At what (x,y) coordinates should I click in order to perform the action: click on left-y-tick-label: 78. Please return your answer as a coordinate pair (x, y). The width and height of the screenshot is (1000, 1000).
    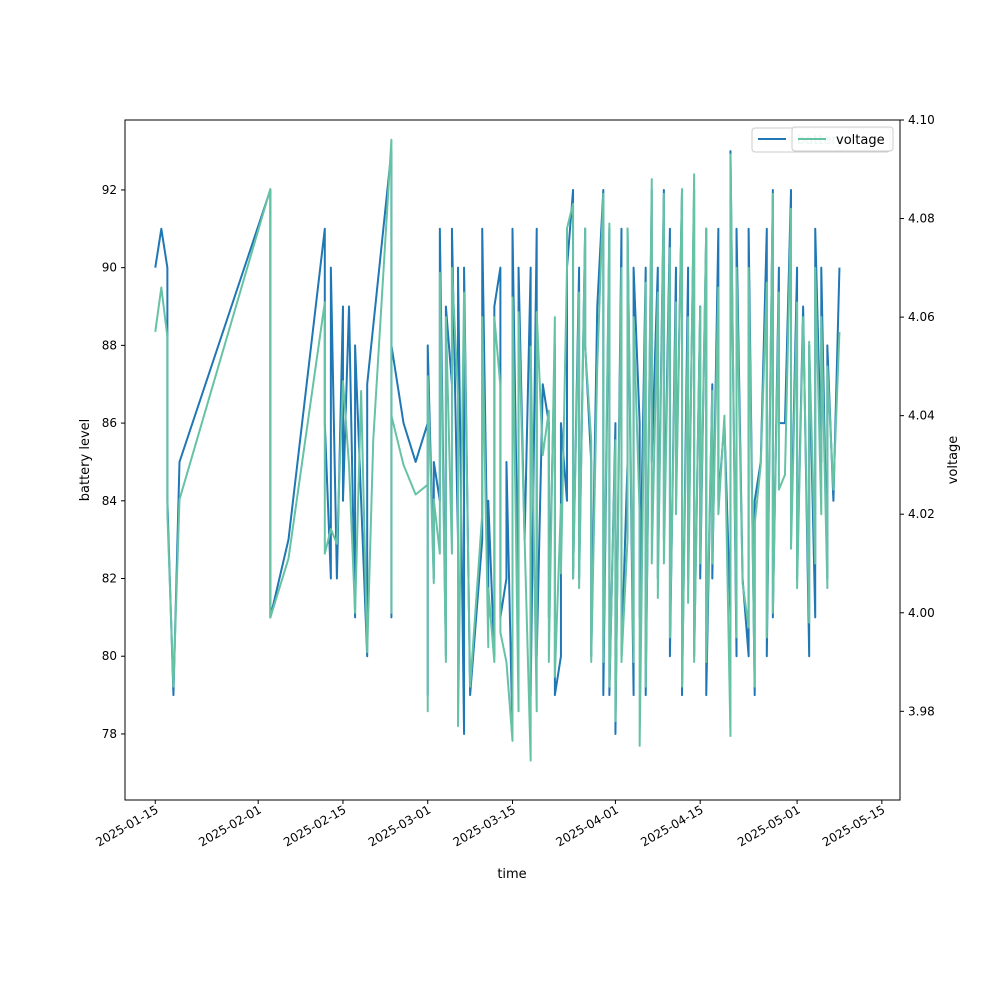
    Looking at the image, I should click on (109, 734).